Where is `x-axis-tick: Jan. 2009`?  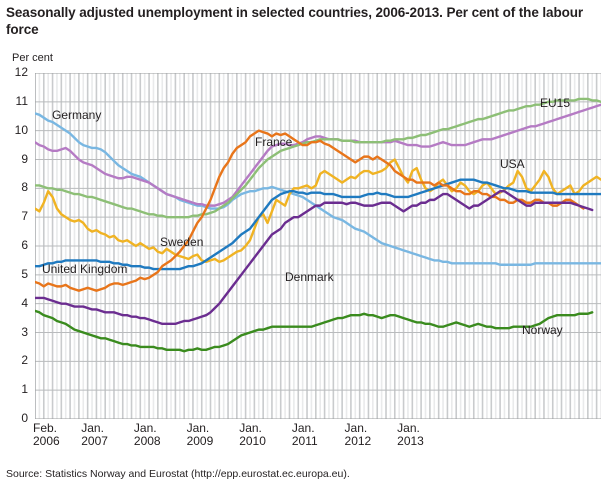 x-axis-tick: Jan. 2009 is located at coordinates (209, 435).